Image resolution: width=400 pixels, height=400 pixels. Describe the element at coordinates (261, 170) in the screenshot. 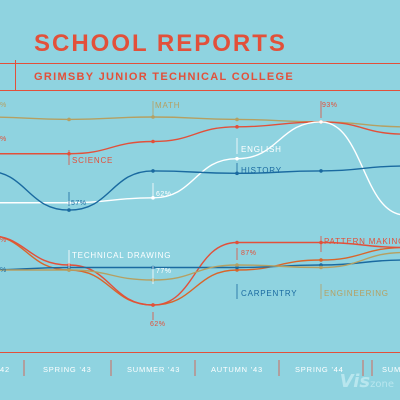

I see `label-history: HISTORY` at that location.